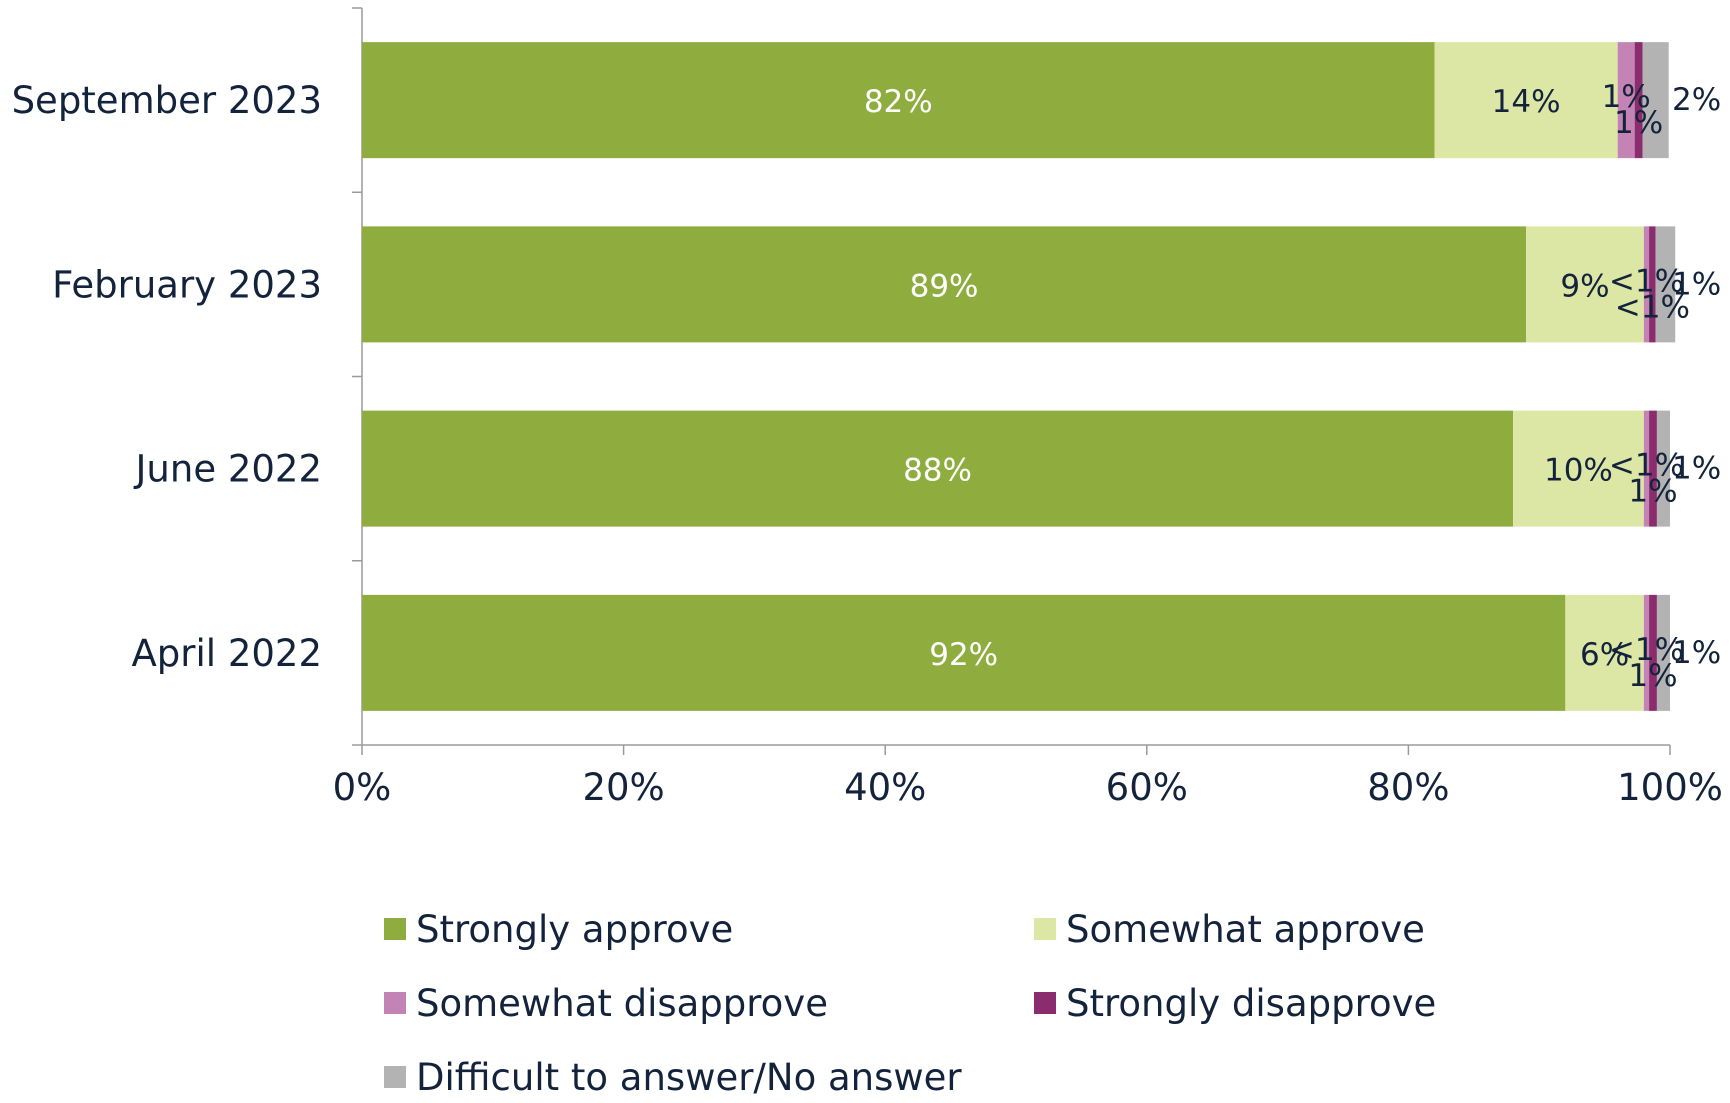 This screenshot has width=1730, height=1103. What do you see at coordinates (1147, 787) in the screenshot?
I see `x-tick-label: 60%` at bounding box center [1147, 787].